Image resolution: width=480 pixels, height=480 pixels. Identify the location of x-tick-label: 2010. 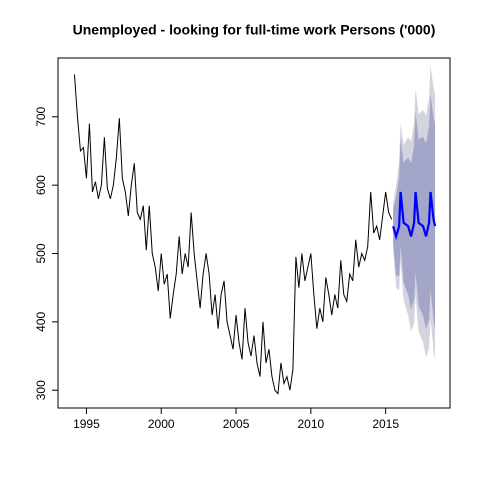
(311, 424).